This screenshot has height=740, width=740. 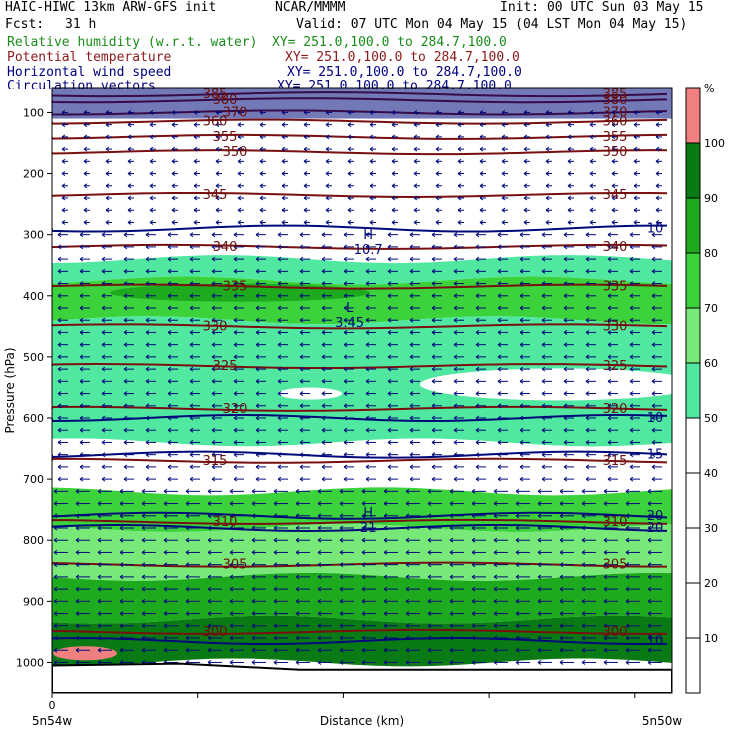 What do you see at coordinates (615, 100) in the screenshot?
I see `isentrope-label: 380` at bounding box center [615, 100].